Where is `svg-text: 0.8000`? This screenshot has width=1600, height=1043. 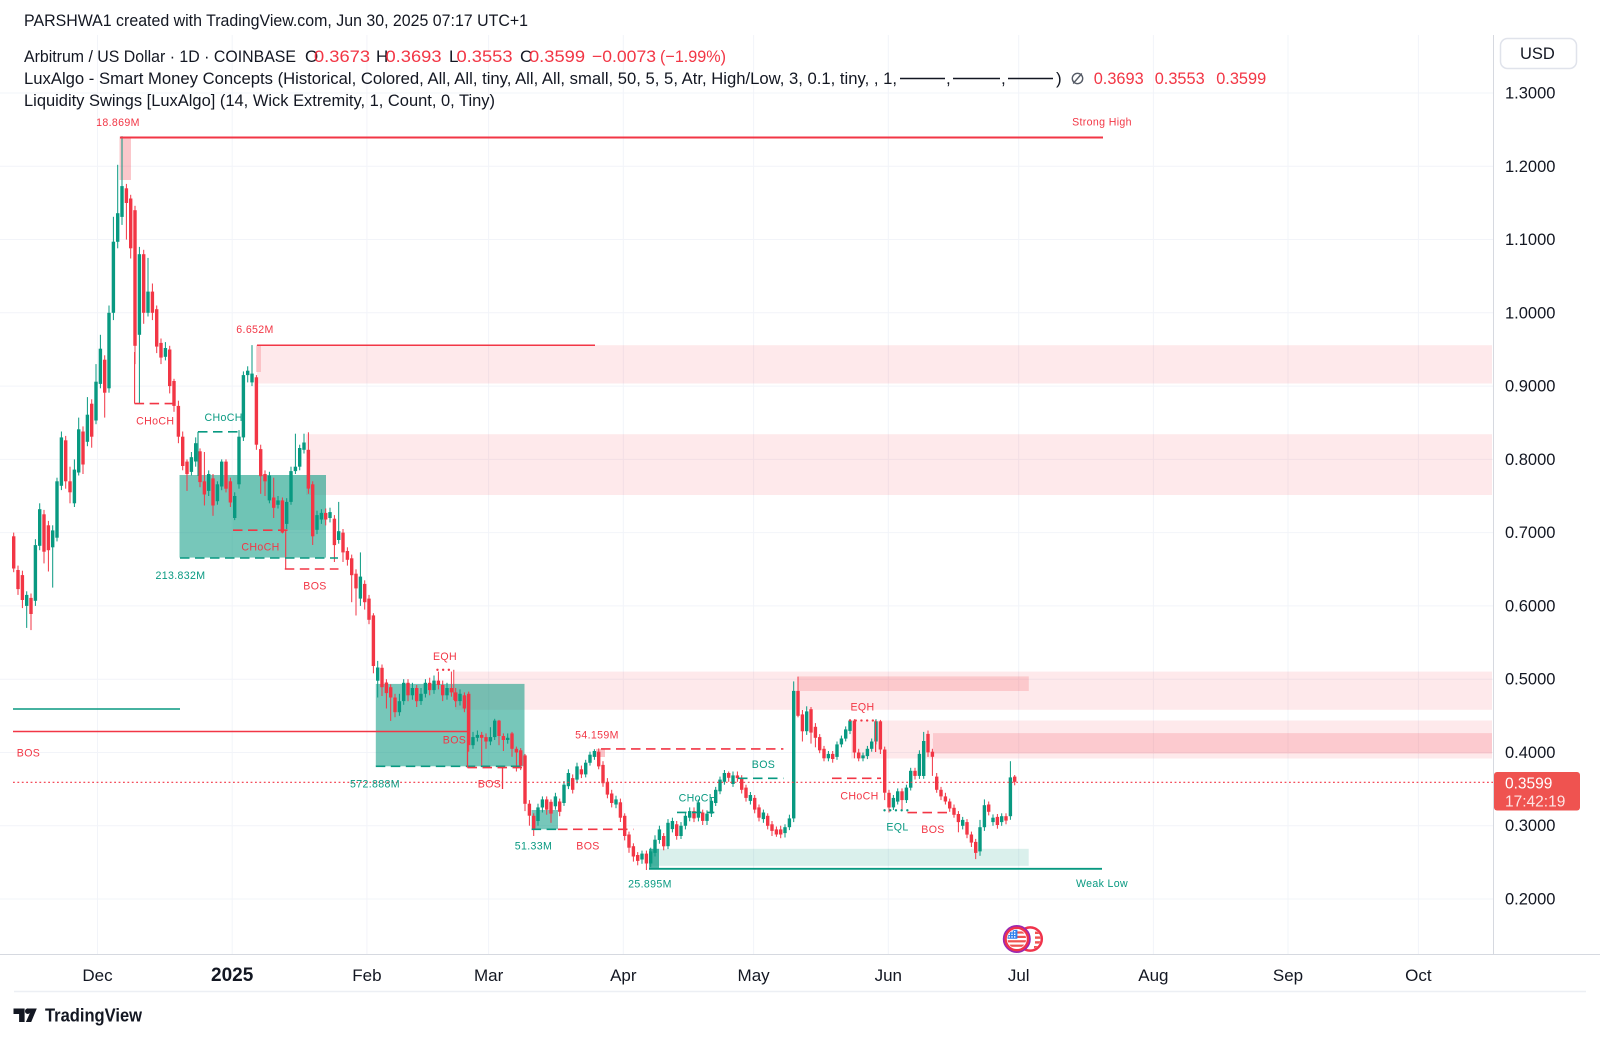 svg-text: 0.8000 is located at coordinates (1530, 460).